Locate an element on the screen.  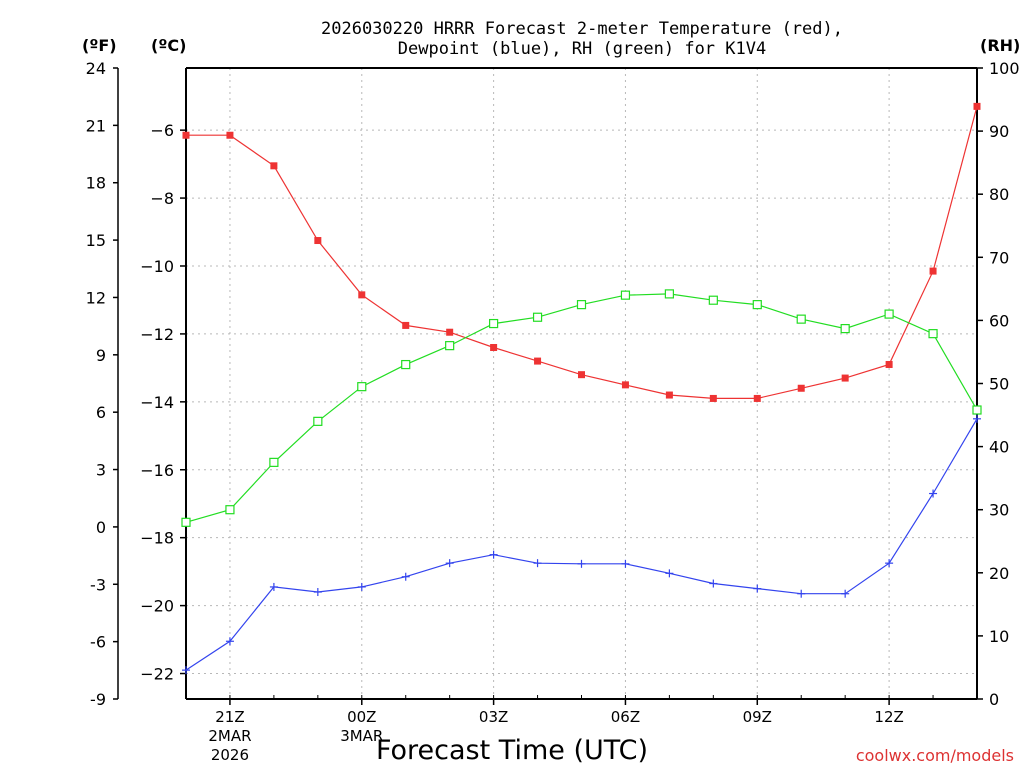
celsius-tick-label: −6 is located at coordinates (162, 130).